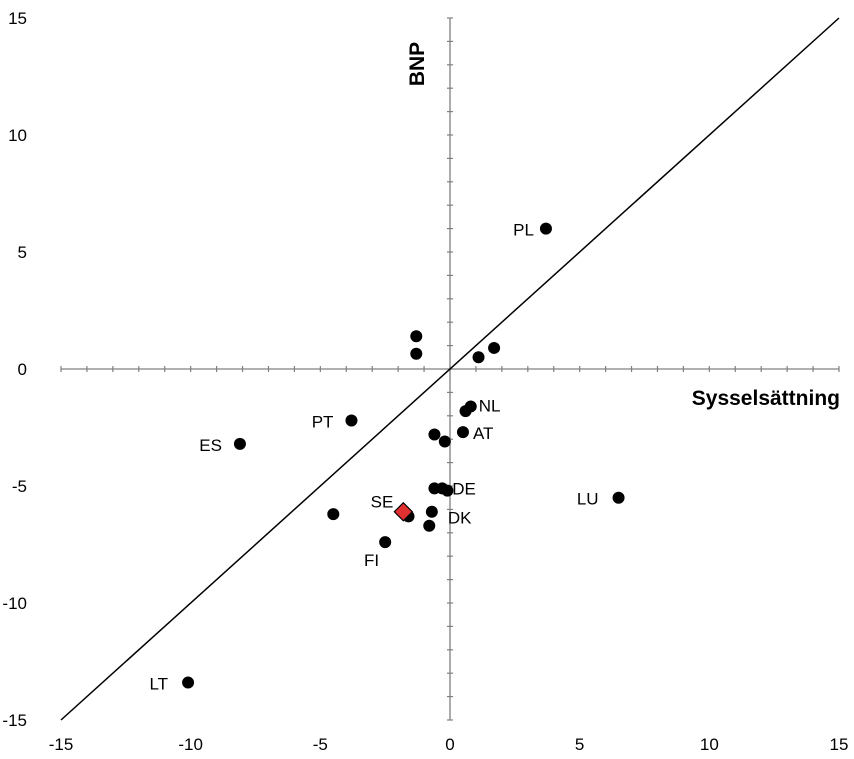 This screenshot has width=854, height=759. Describe the element at coordinates (490, 405) in the screenshot. I see `point-label: NL` at that location.